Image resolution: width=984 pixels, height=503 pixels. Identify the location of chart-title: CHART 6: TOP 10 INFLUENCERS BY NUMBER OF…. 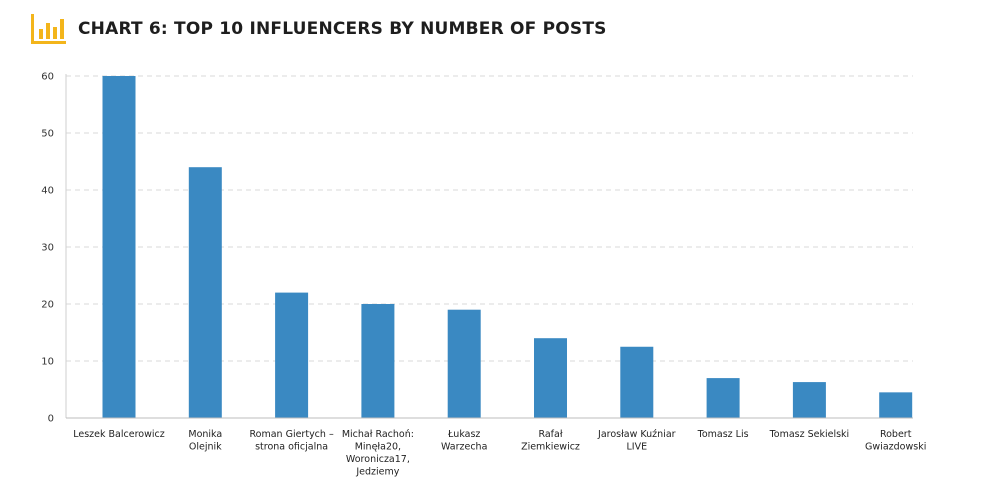
(342, 29).